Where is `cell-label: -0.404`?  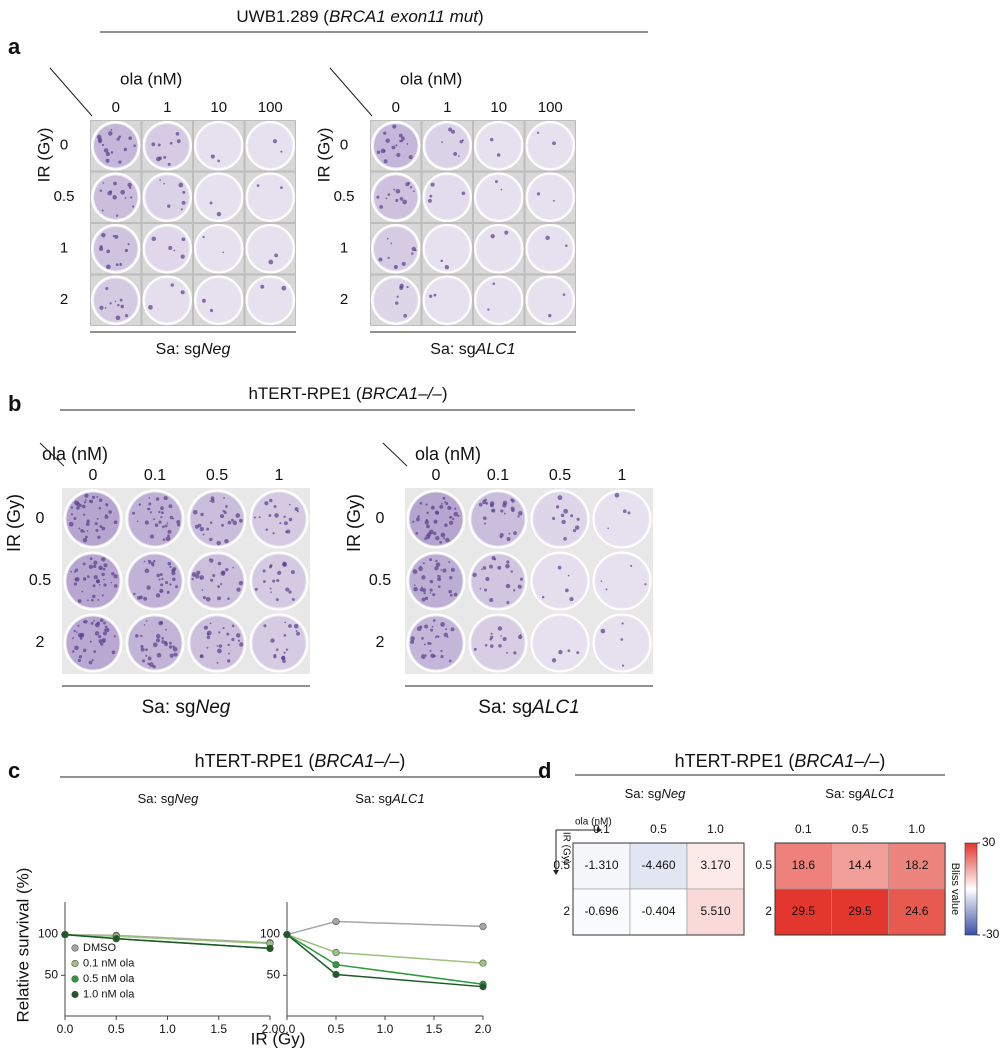 cell-label: -0.404 is located at coordinates (658, 911).